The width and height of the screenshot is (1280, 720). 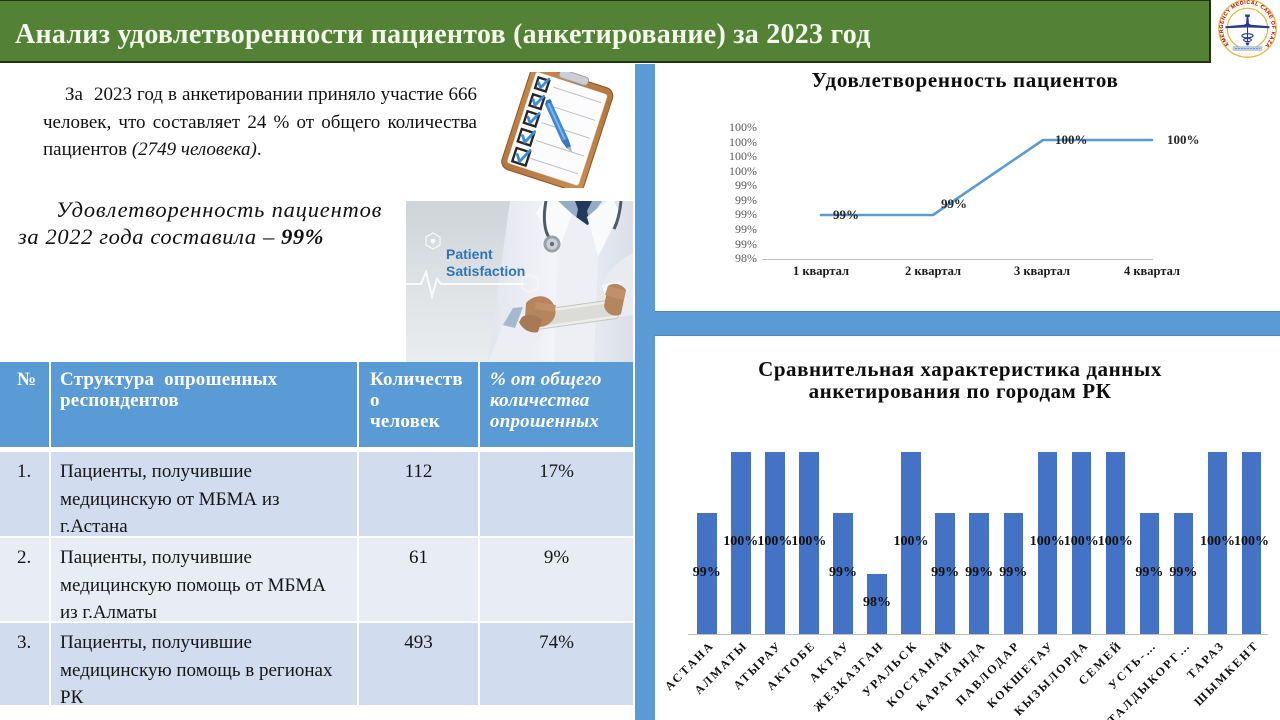 I want to click on svg-text: Satisfaction, so click(x=485, y=271).